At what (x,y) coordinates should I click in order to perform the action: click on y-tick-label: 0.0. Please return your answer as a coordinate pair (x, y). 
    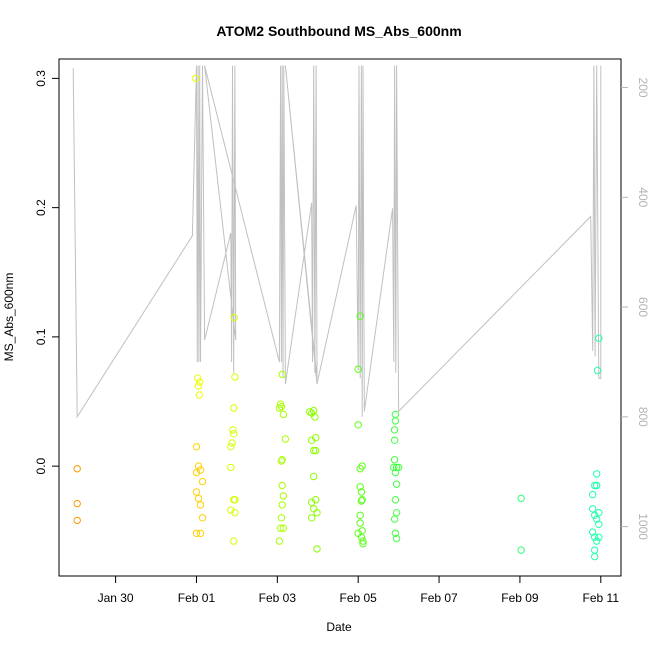
    Looking at the image, I should click on (41, 465).